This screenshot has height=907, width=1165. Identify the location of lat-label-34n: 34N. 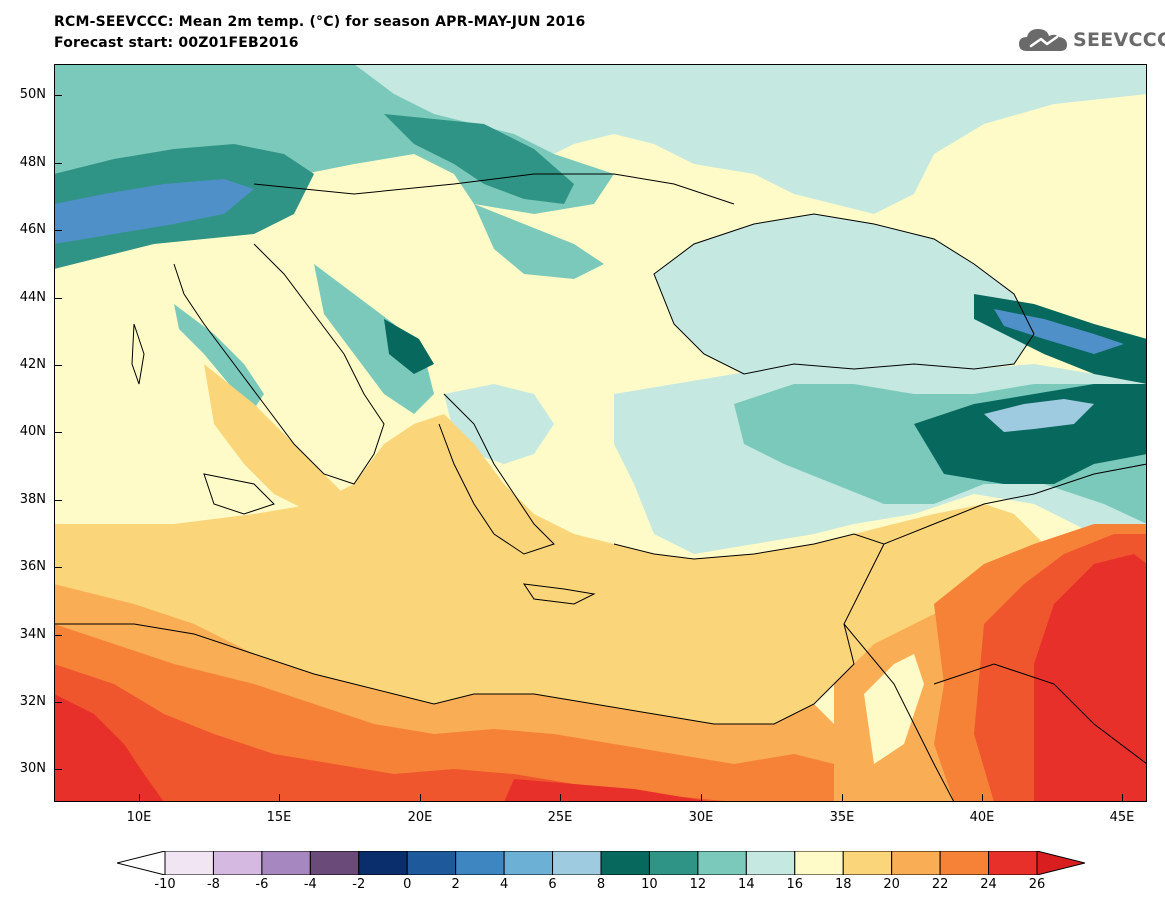
(32, 634).